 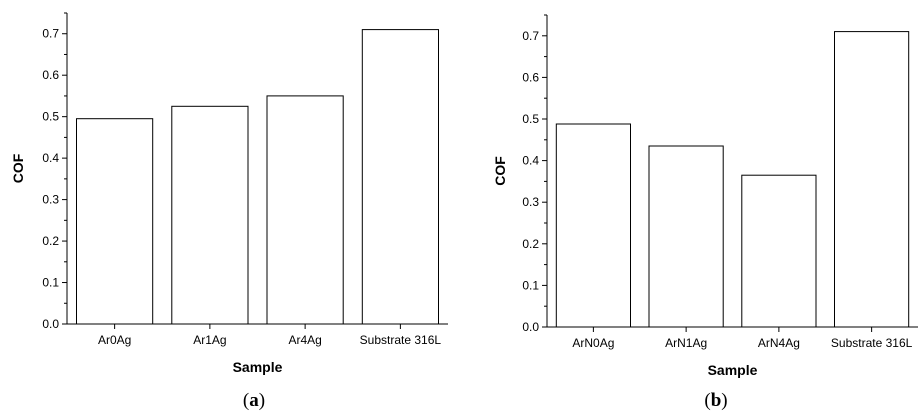 I want to click on x-axis-label-a: Sample, so click(x=258, y=367).